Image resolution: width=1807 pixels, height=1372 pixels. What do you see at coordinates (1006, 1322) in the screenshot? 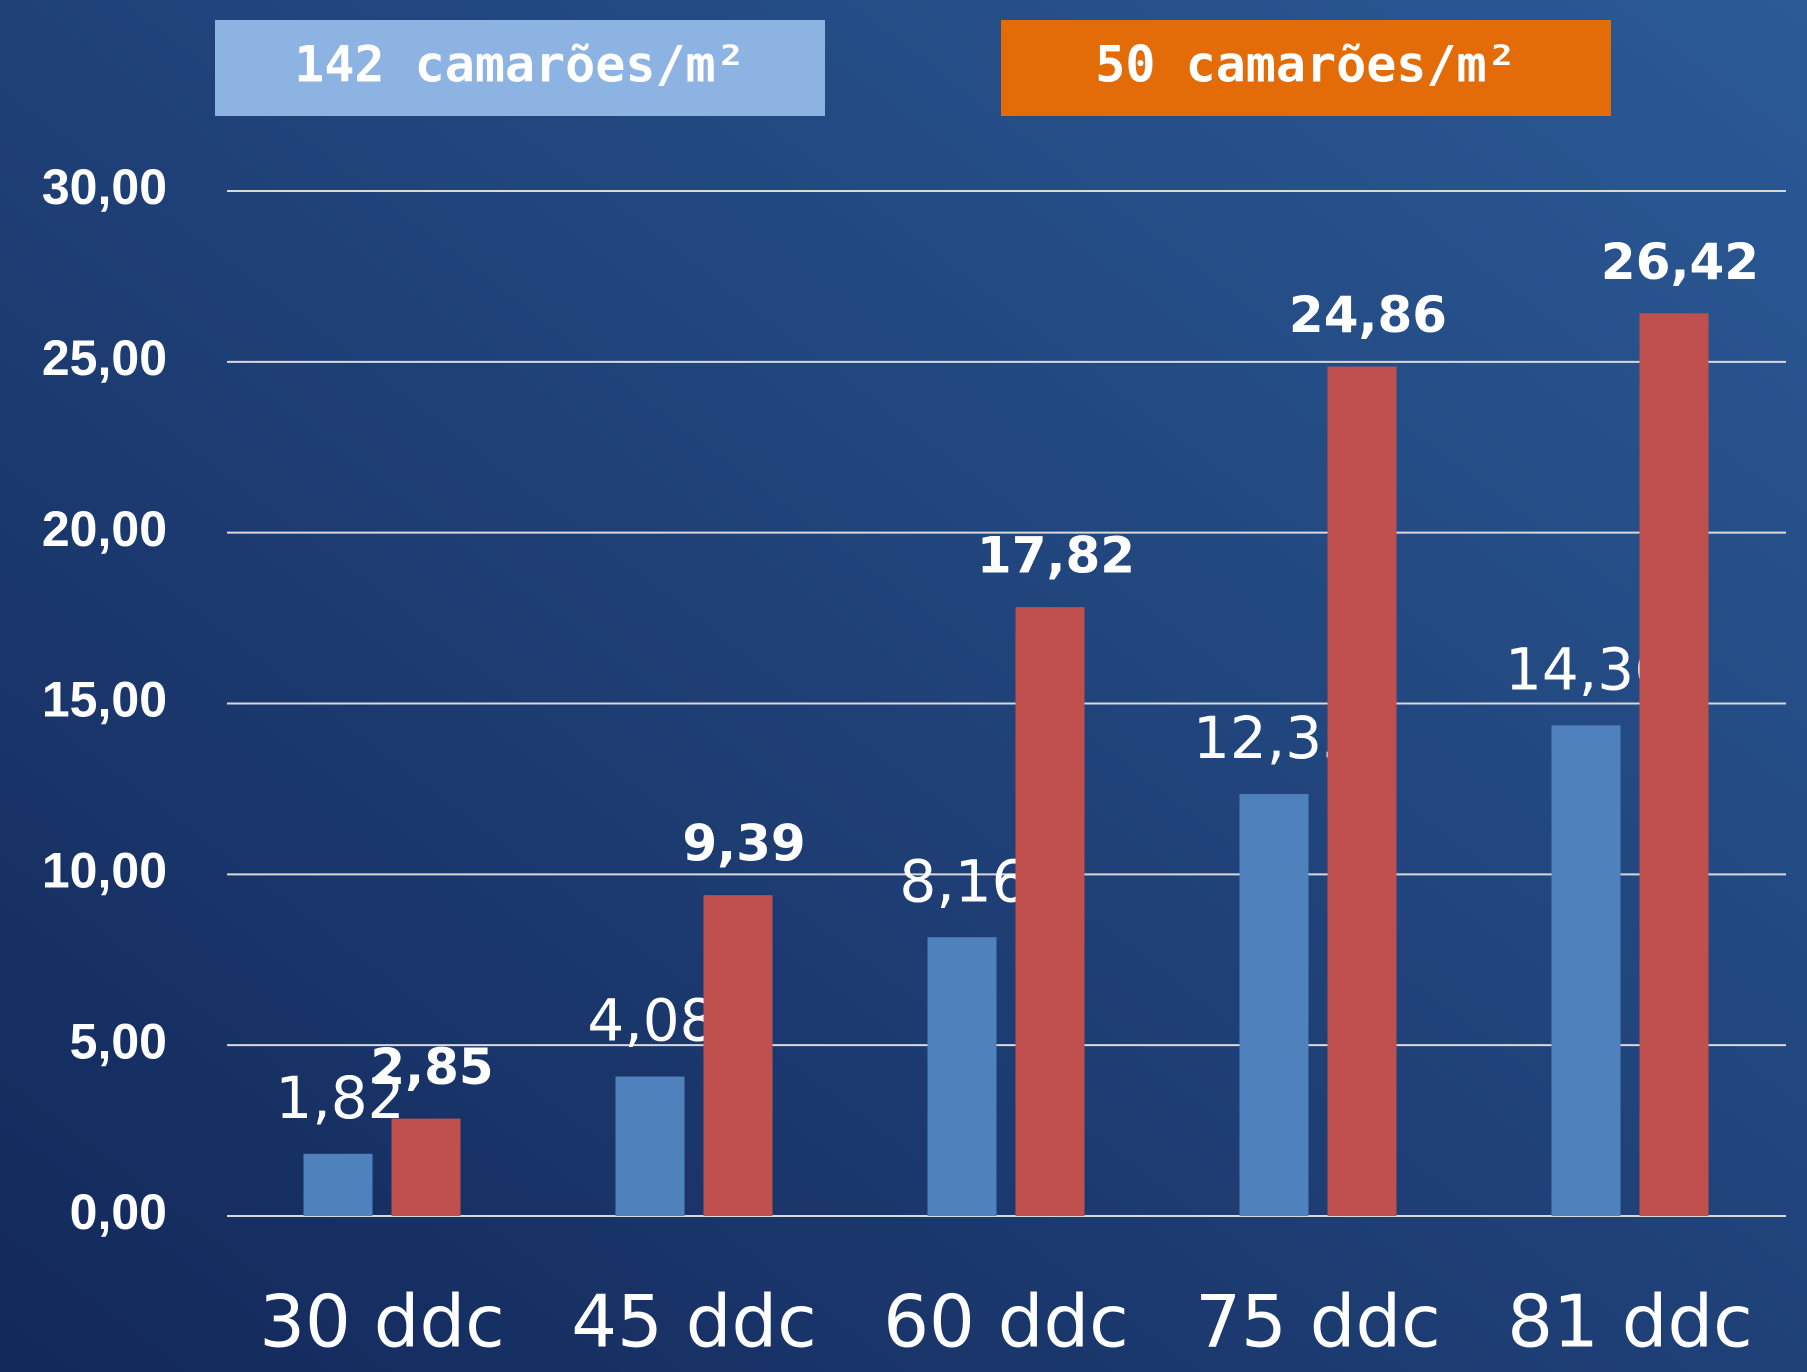
I see `x-tick-label: 60 ddc` at bounding box center [1006, 1322].